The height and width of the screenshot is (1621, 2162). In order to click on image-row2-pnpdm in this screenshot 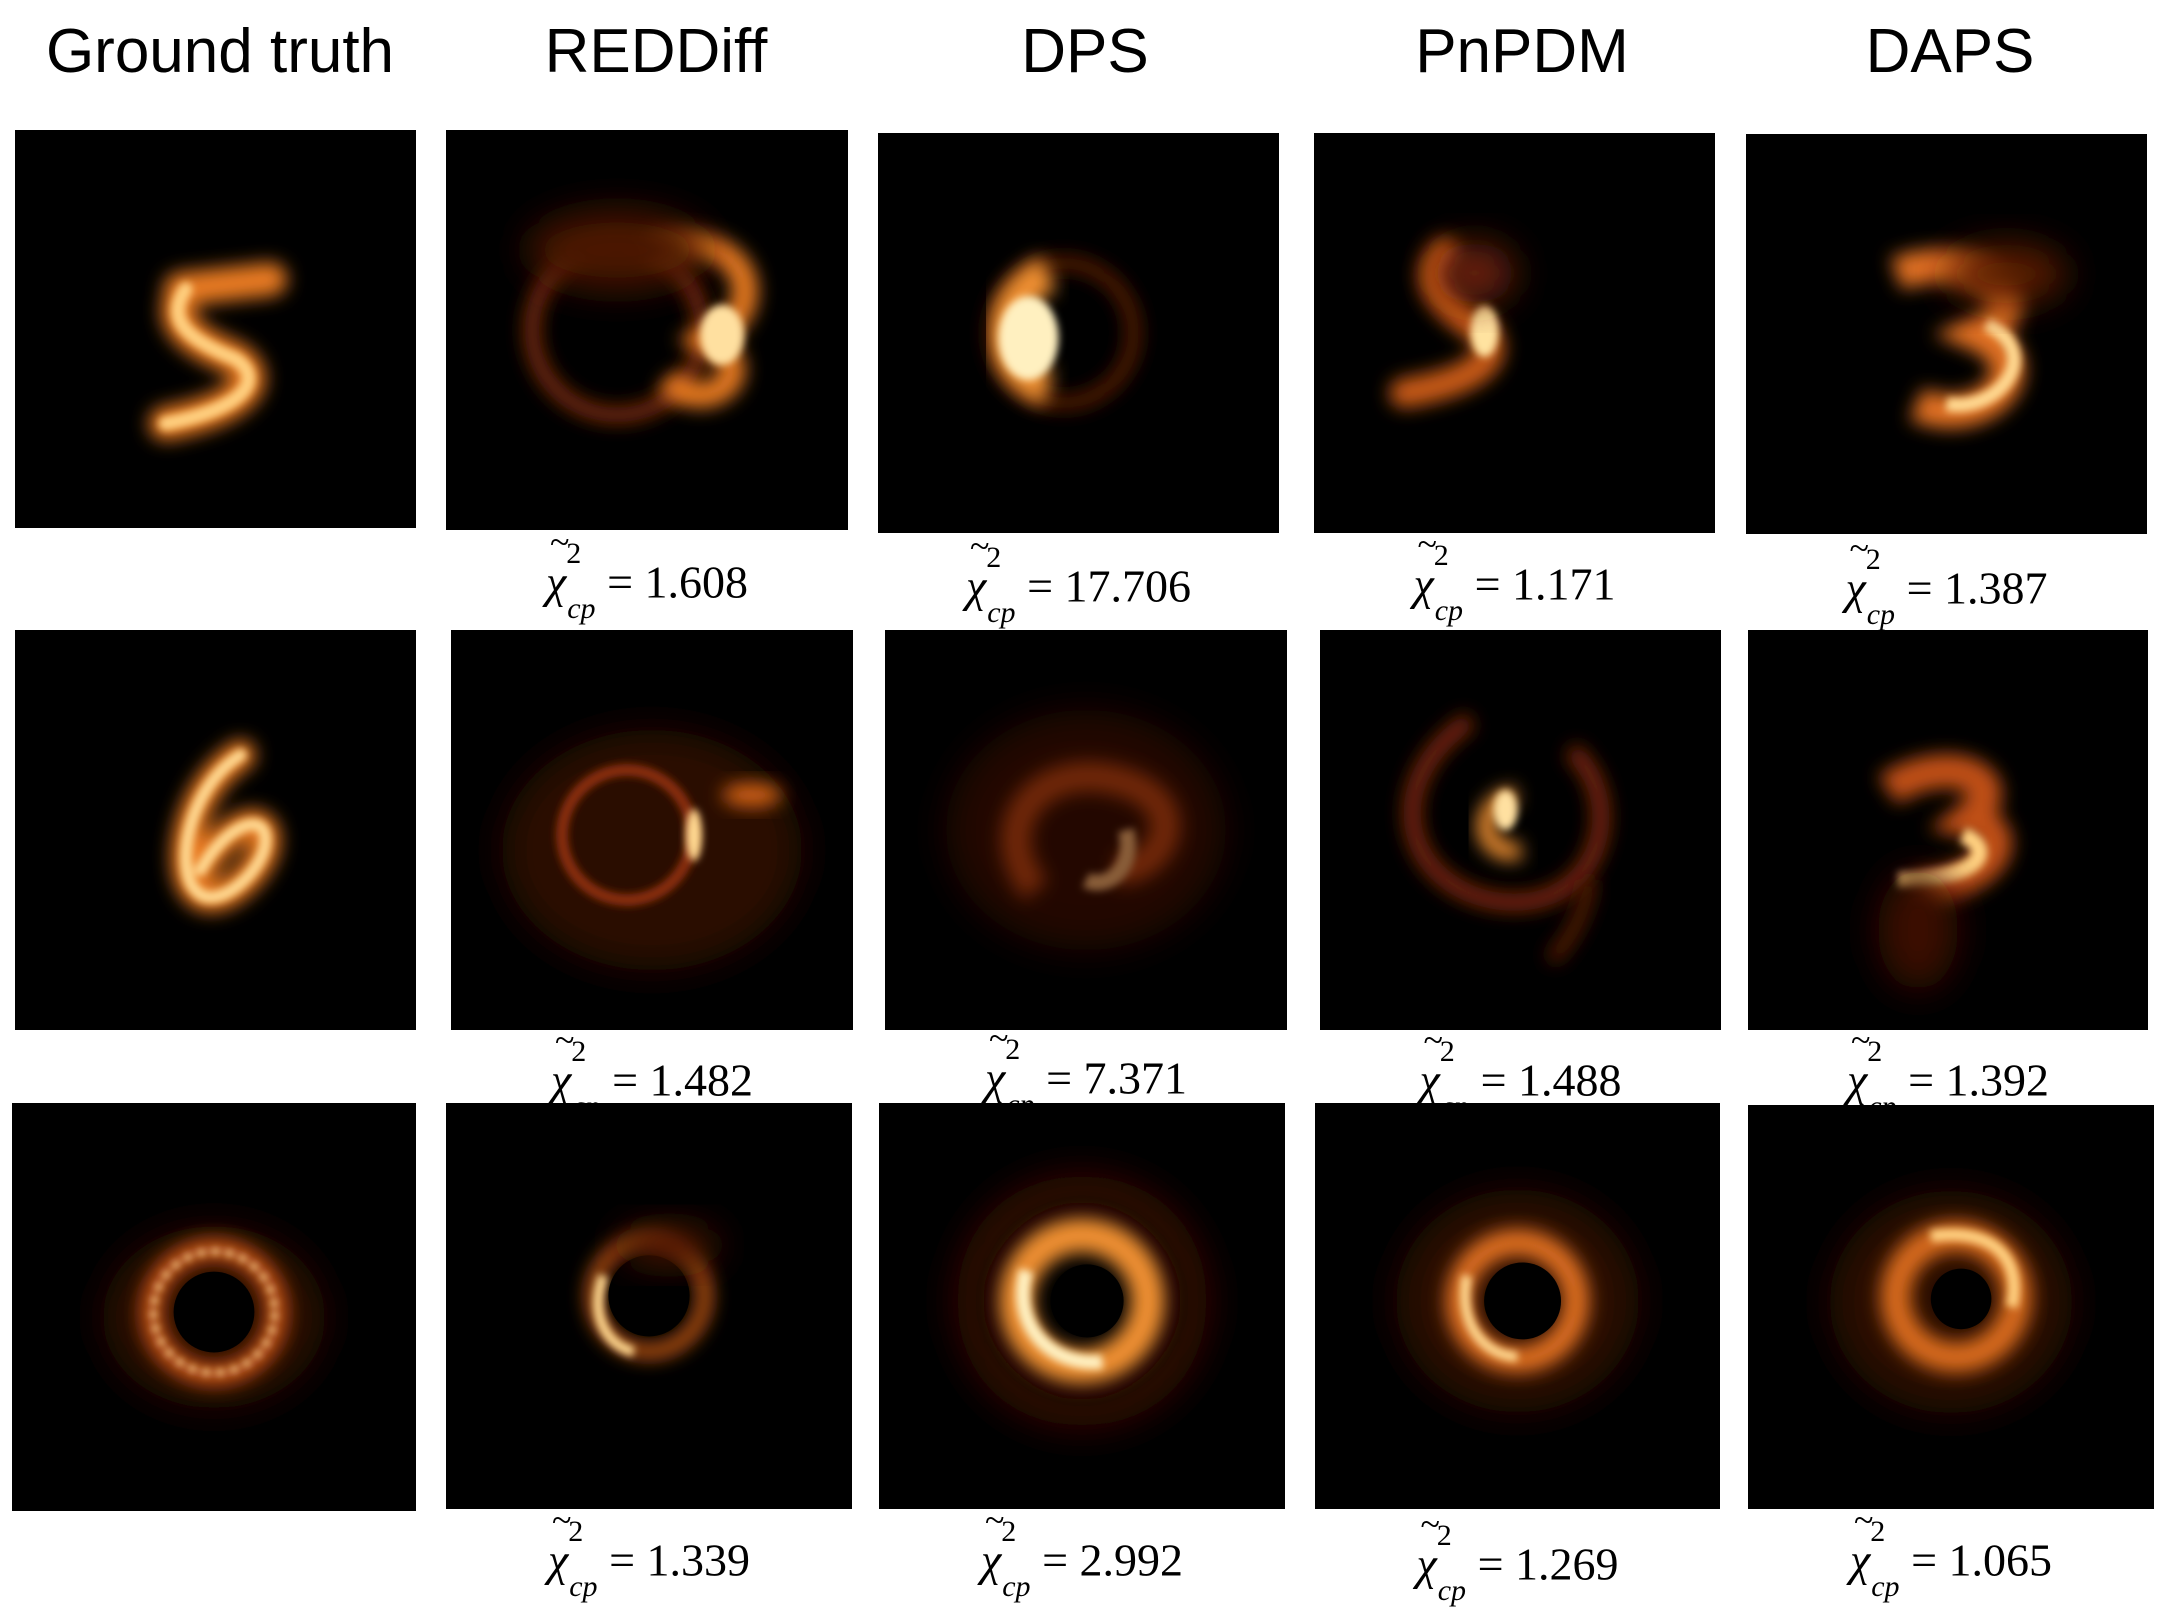, I will do `click(1520, 830)`.